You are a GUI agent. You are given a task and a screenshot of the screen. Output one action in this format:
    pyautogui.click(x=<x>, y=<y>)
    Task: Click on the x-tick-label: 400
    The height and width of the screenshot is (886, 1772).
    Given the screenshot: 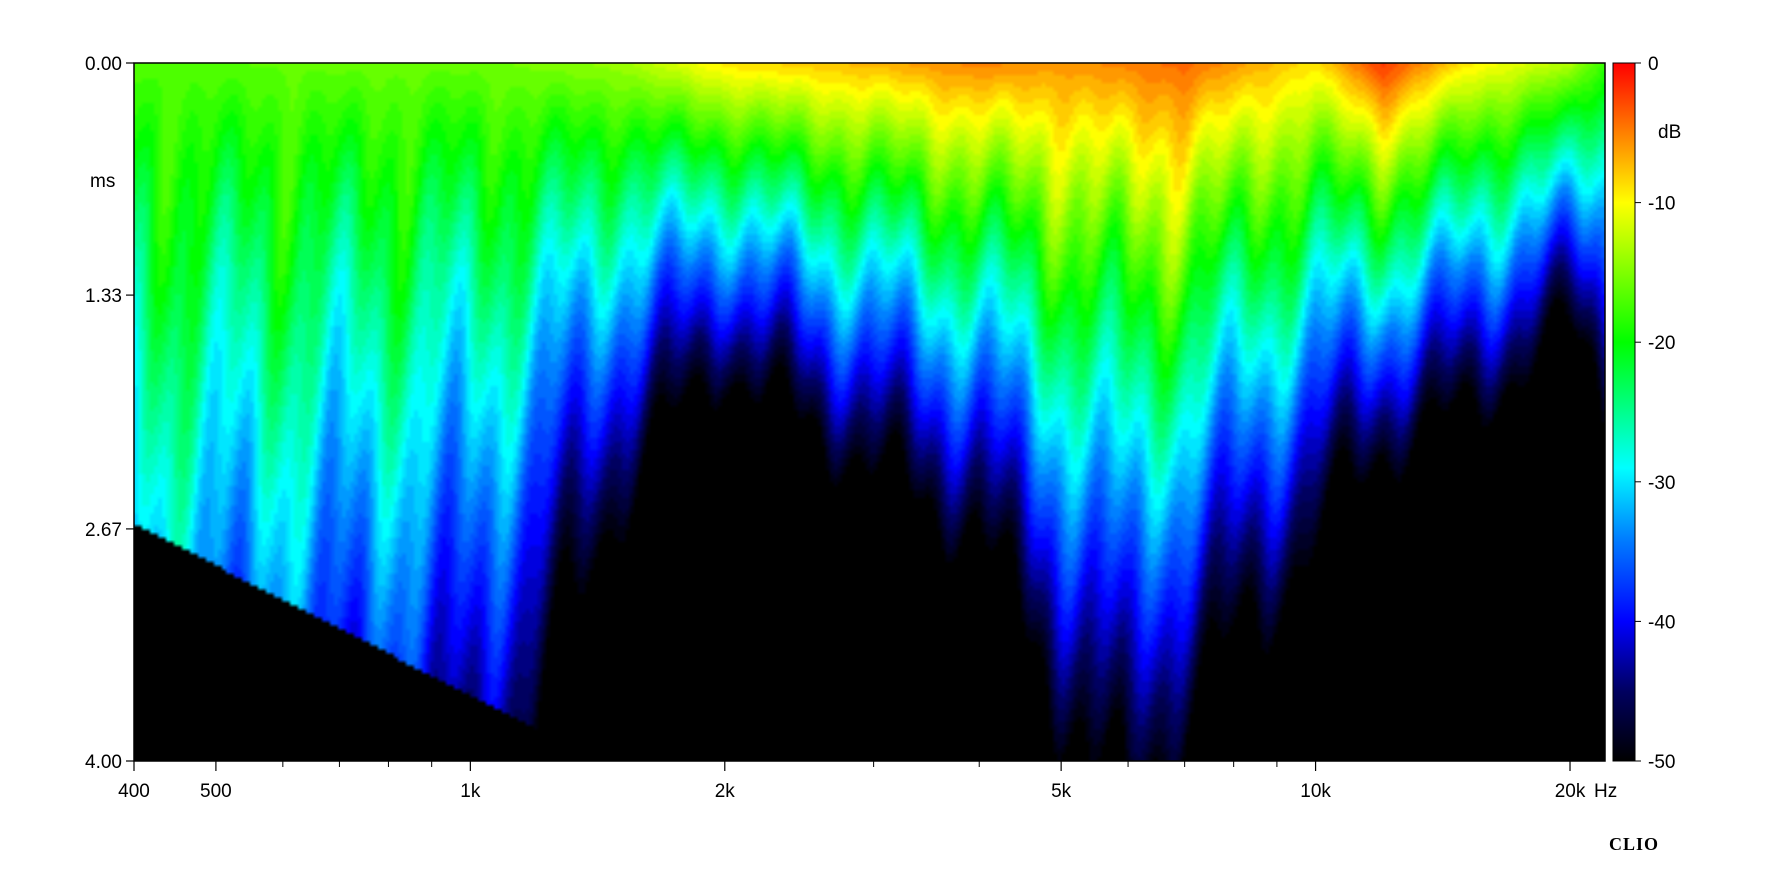 What is the action you would take?
    pyautogui.click(x=134, y=791)
    